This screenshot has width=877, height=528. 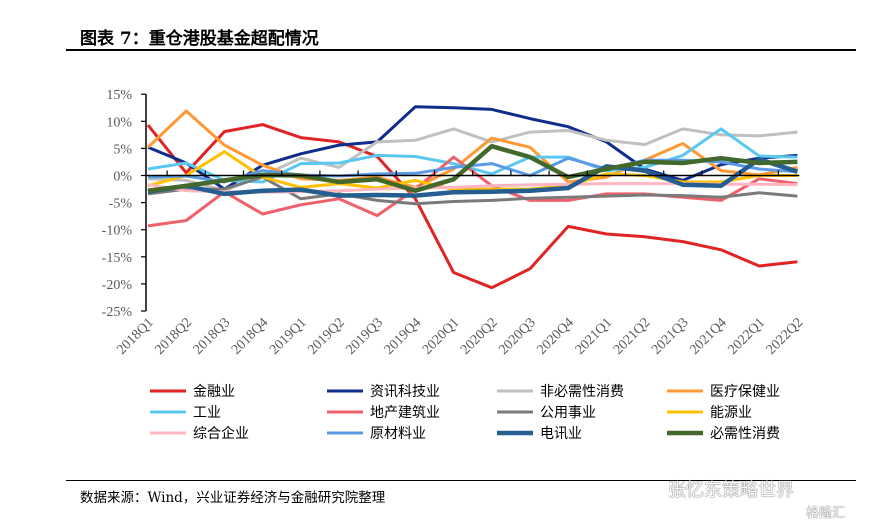 I want to click on legend-item: 必需性消费, so click(x=723, y=434).